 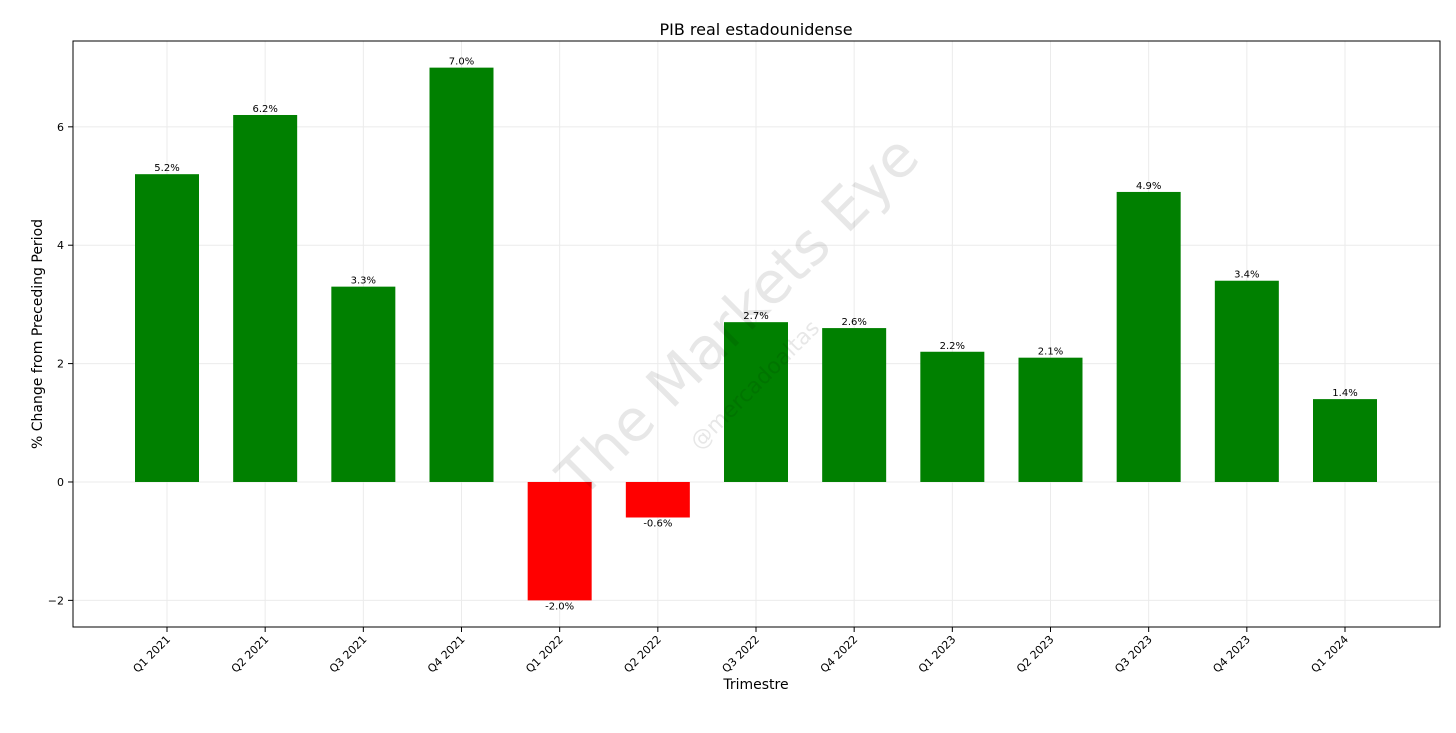 What do you see at coordinates (937, 654) in the screenshot?
I see `x-tick-label: Q1 2023` at bounding box center [937, 654].